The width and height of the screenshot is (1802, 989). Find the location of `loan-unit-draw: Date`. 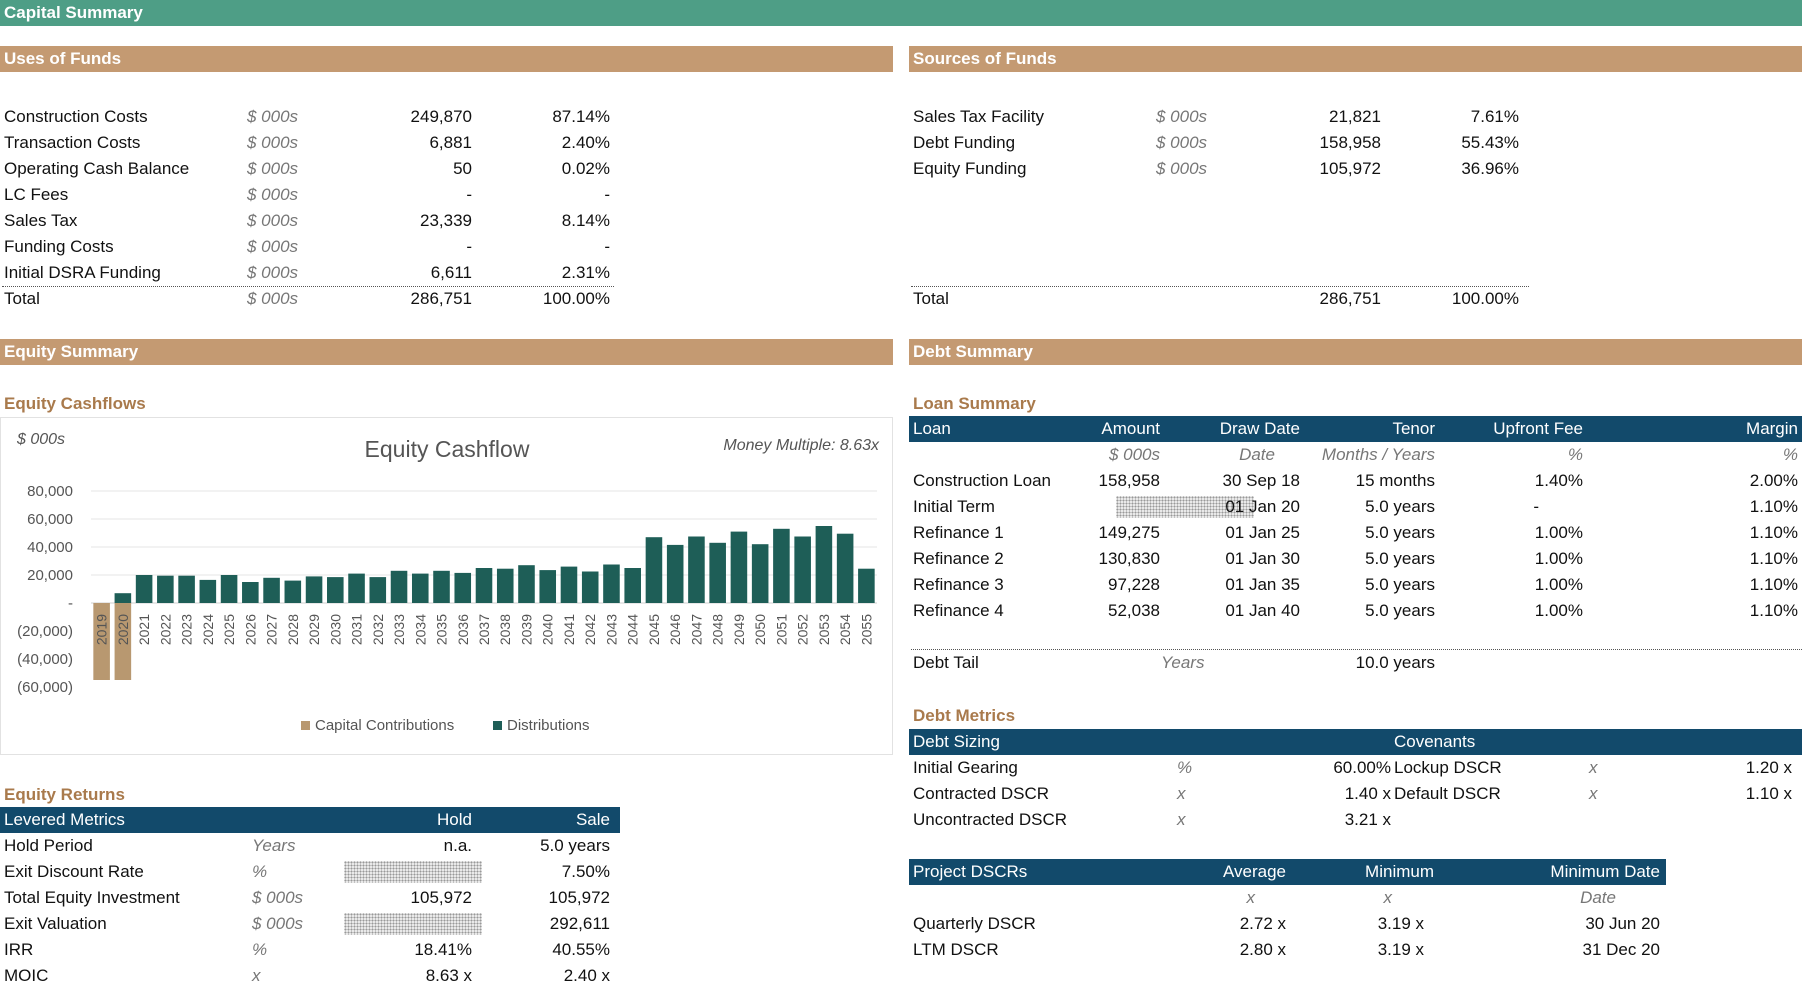

loan-unit-draw: Date is located at coordinates (1257, 454).